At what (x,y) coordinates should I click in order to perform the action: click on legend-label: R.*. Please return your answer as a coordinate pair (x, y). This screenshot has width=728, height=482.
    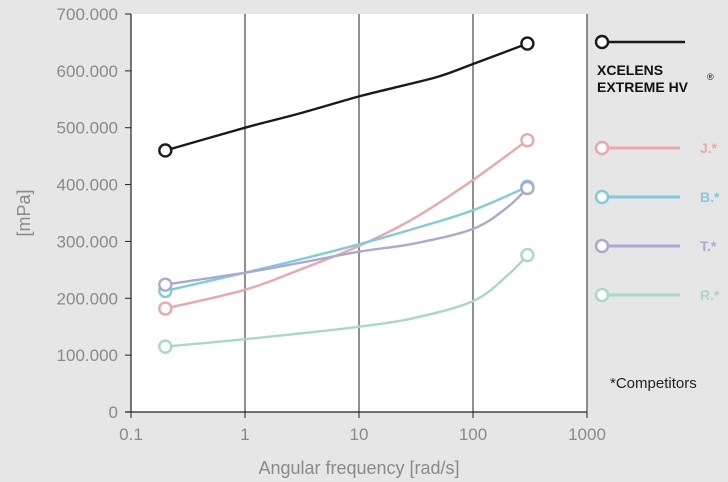
    Looking at the image, I should click on (710, 295).